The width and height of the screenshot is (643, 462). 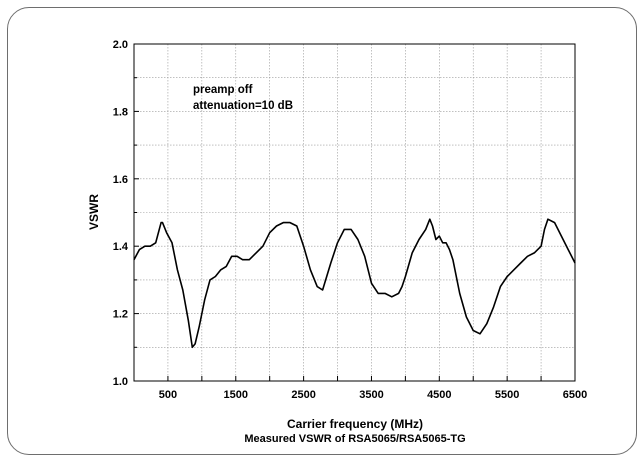 What do you see at coordinates (355, 424) in the screenshot?
I see `x-axis-label: Carrier frequency (MHz)` at bounding box center [355, 424].